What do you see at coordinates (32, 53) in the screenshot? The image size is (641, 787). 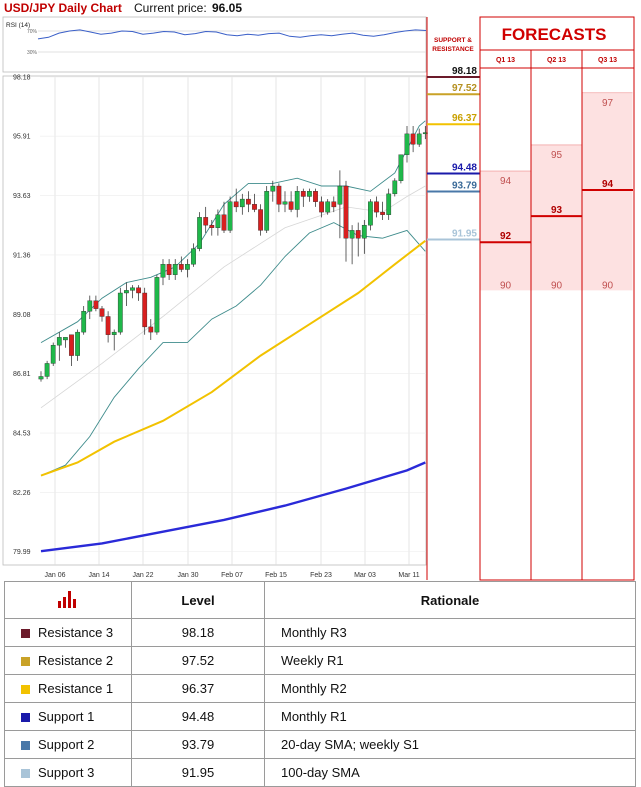 I see `rsi-level-30-label: 30%` at bounding box center [32, 53].